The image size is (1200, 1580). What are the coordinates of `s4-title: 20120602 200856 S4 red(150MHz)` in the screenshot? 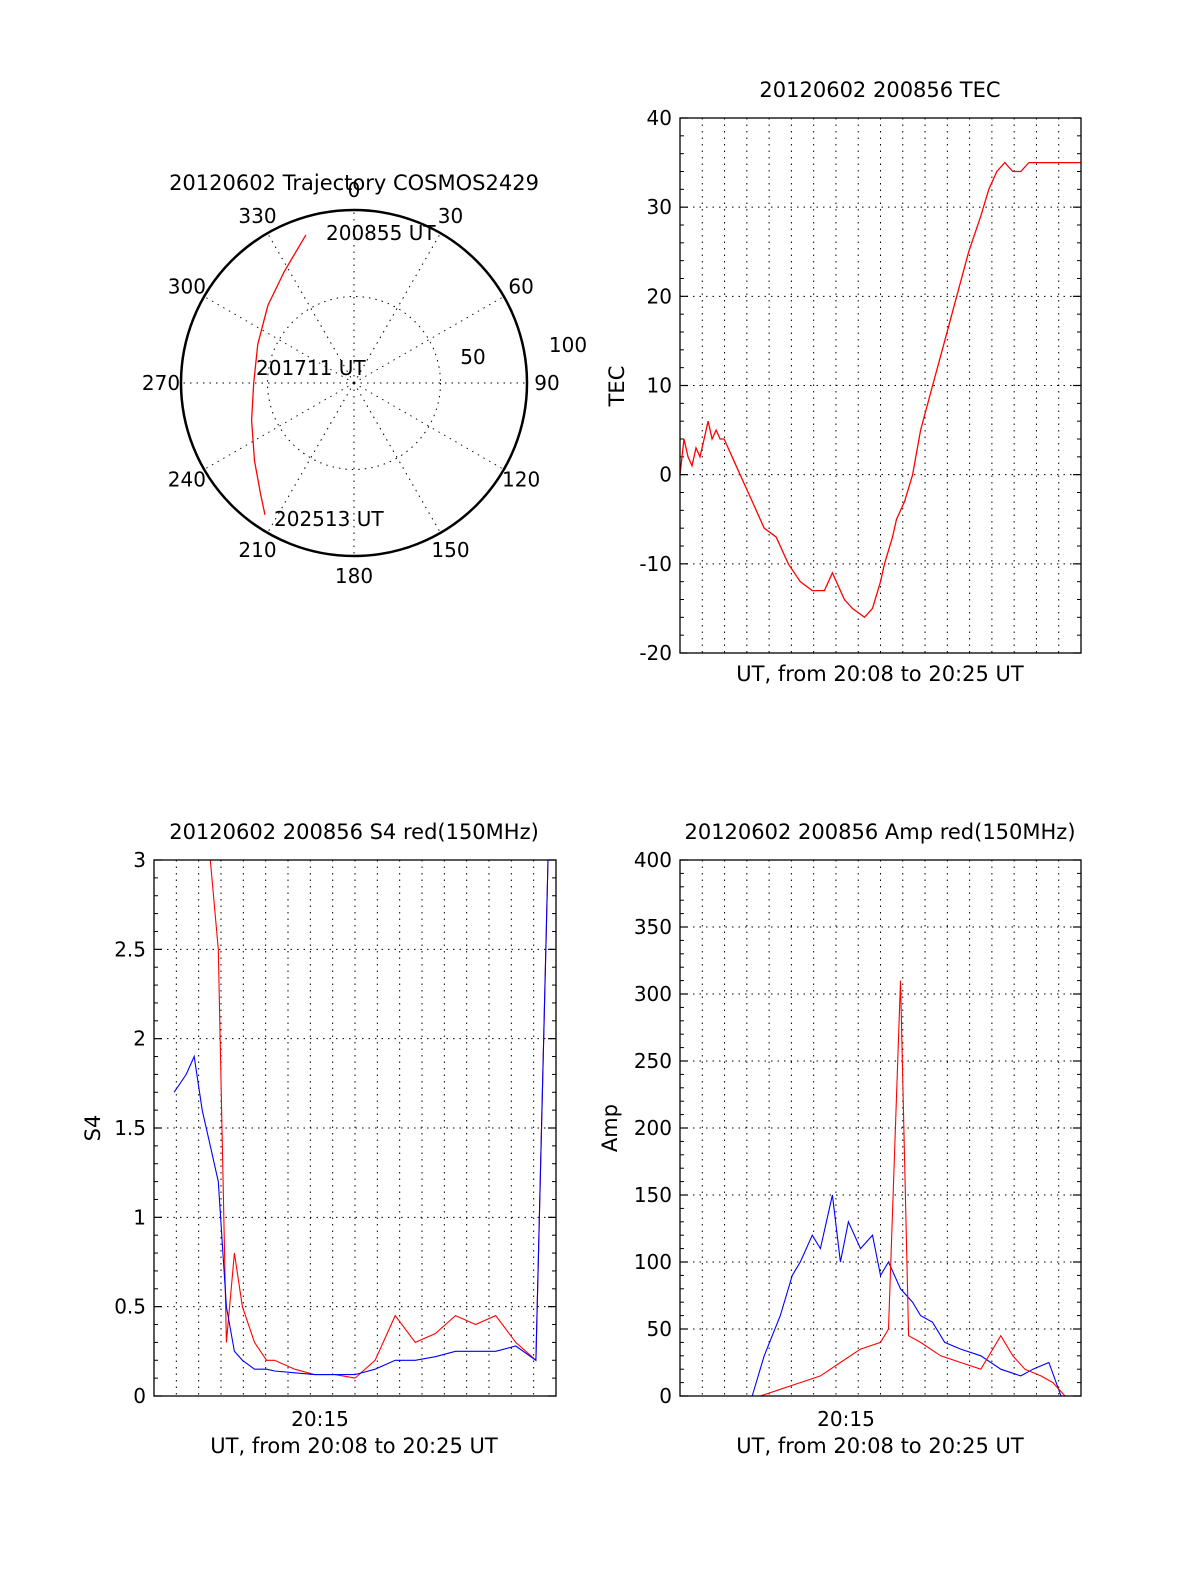 It's located at (354, 832).